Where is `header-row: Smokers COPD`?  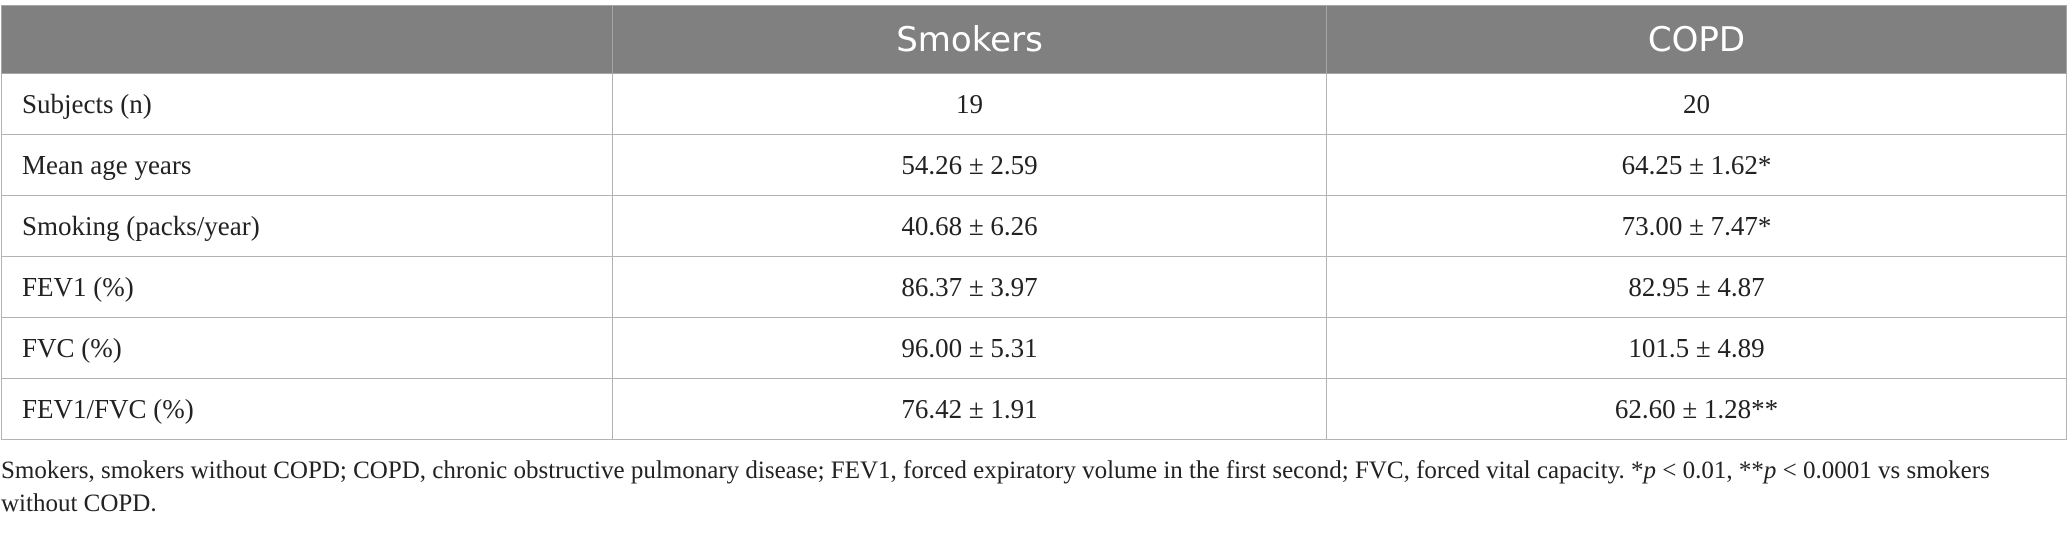 header-row: Smokers COPD is located at coordinates (1034, 39).